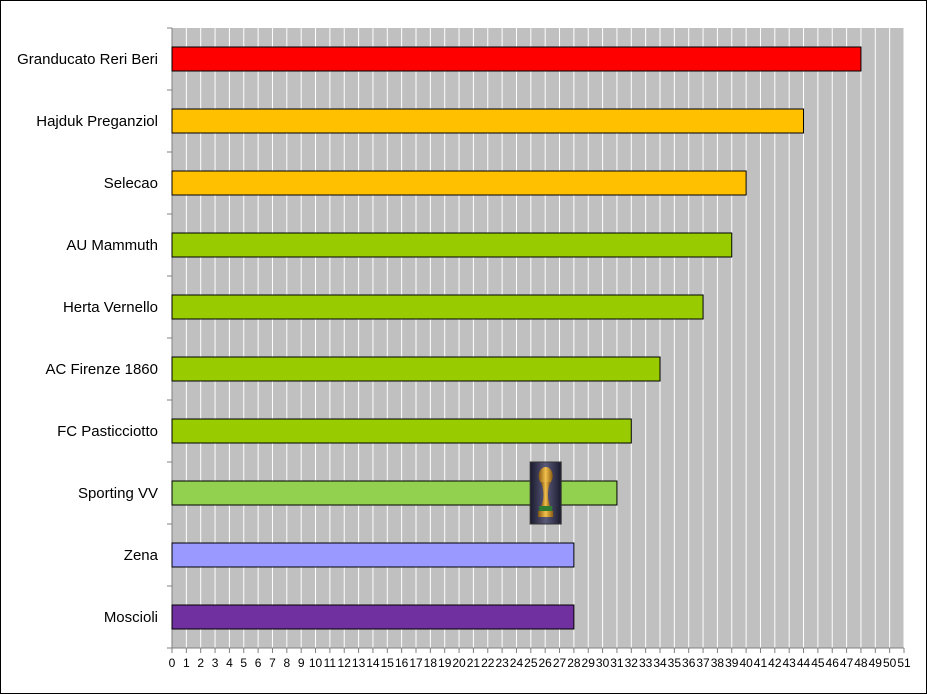  What do you see at coordinates (445, 663) in the screenshot?
I see `x-tick-label: 19` at bounding box center [445, 663].